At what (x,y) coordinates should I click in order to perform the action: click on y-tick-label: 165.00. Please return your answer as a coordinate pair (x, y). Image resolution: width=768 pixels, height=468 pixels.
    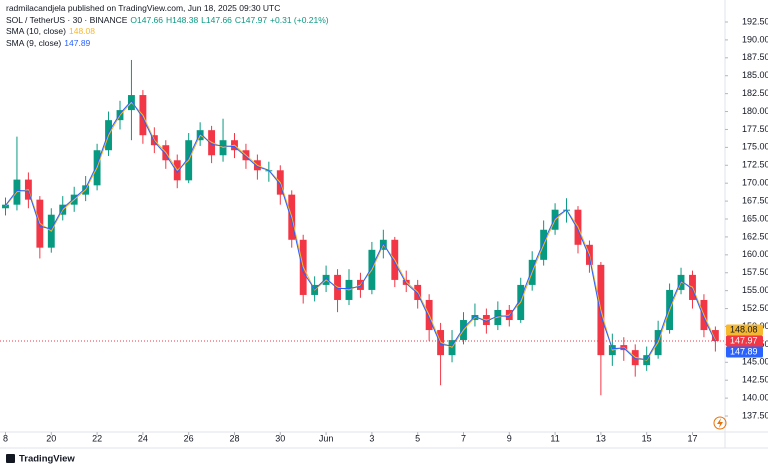
    Looking at the image, I should click on (755, 218).